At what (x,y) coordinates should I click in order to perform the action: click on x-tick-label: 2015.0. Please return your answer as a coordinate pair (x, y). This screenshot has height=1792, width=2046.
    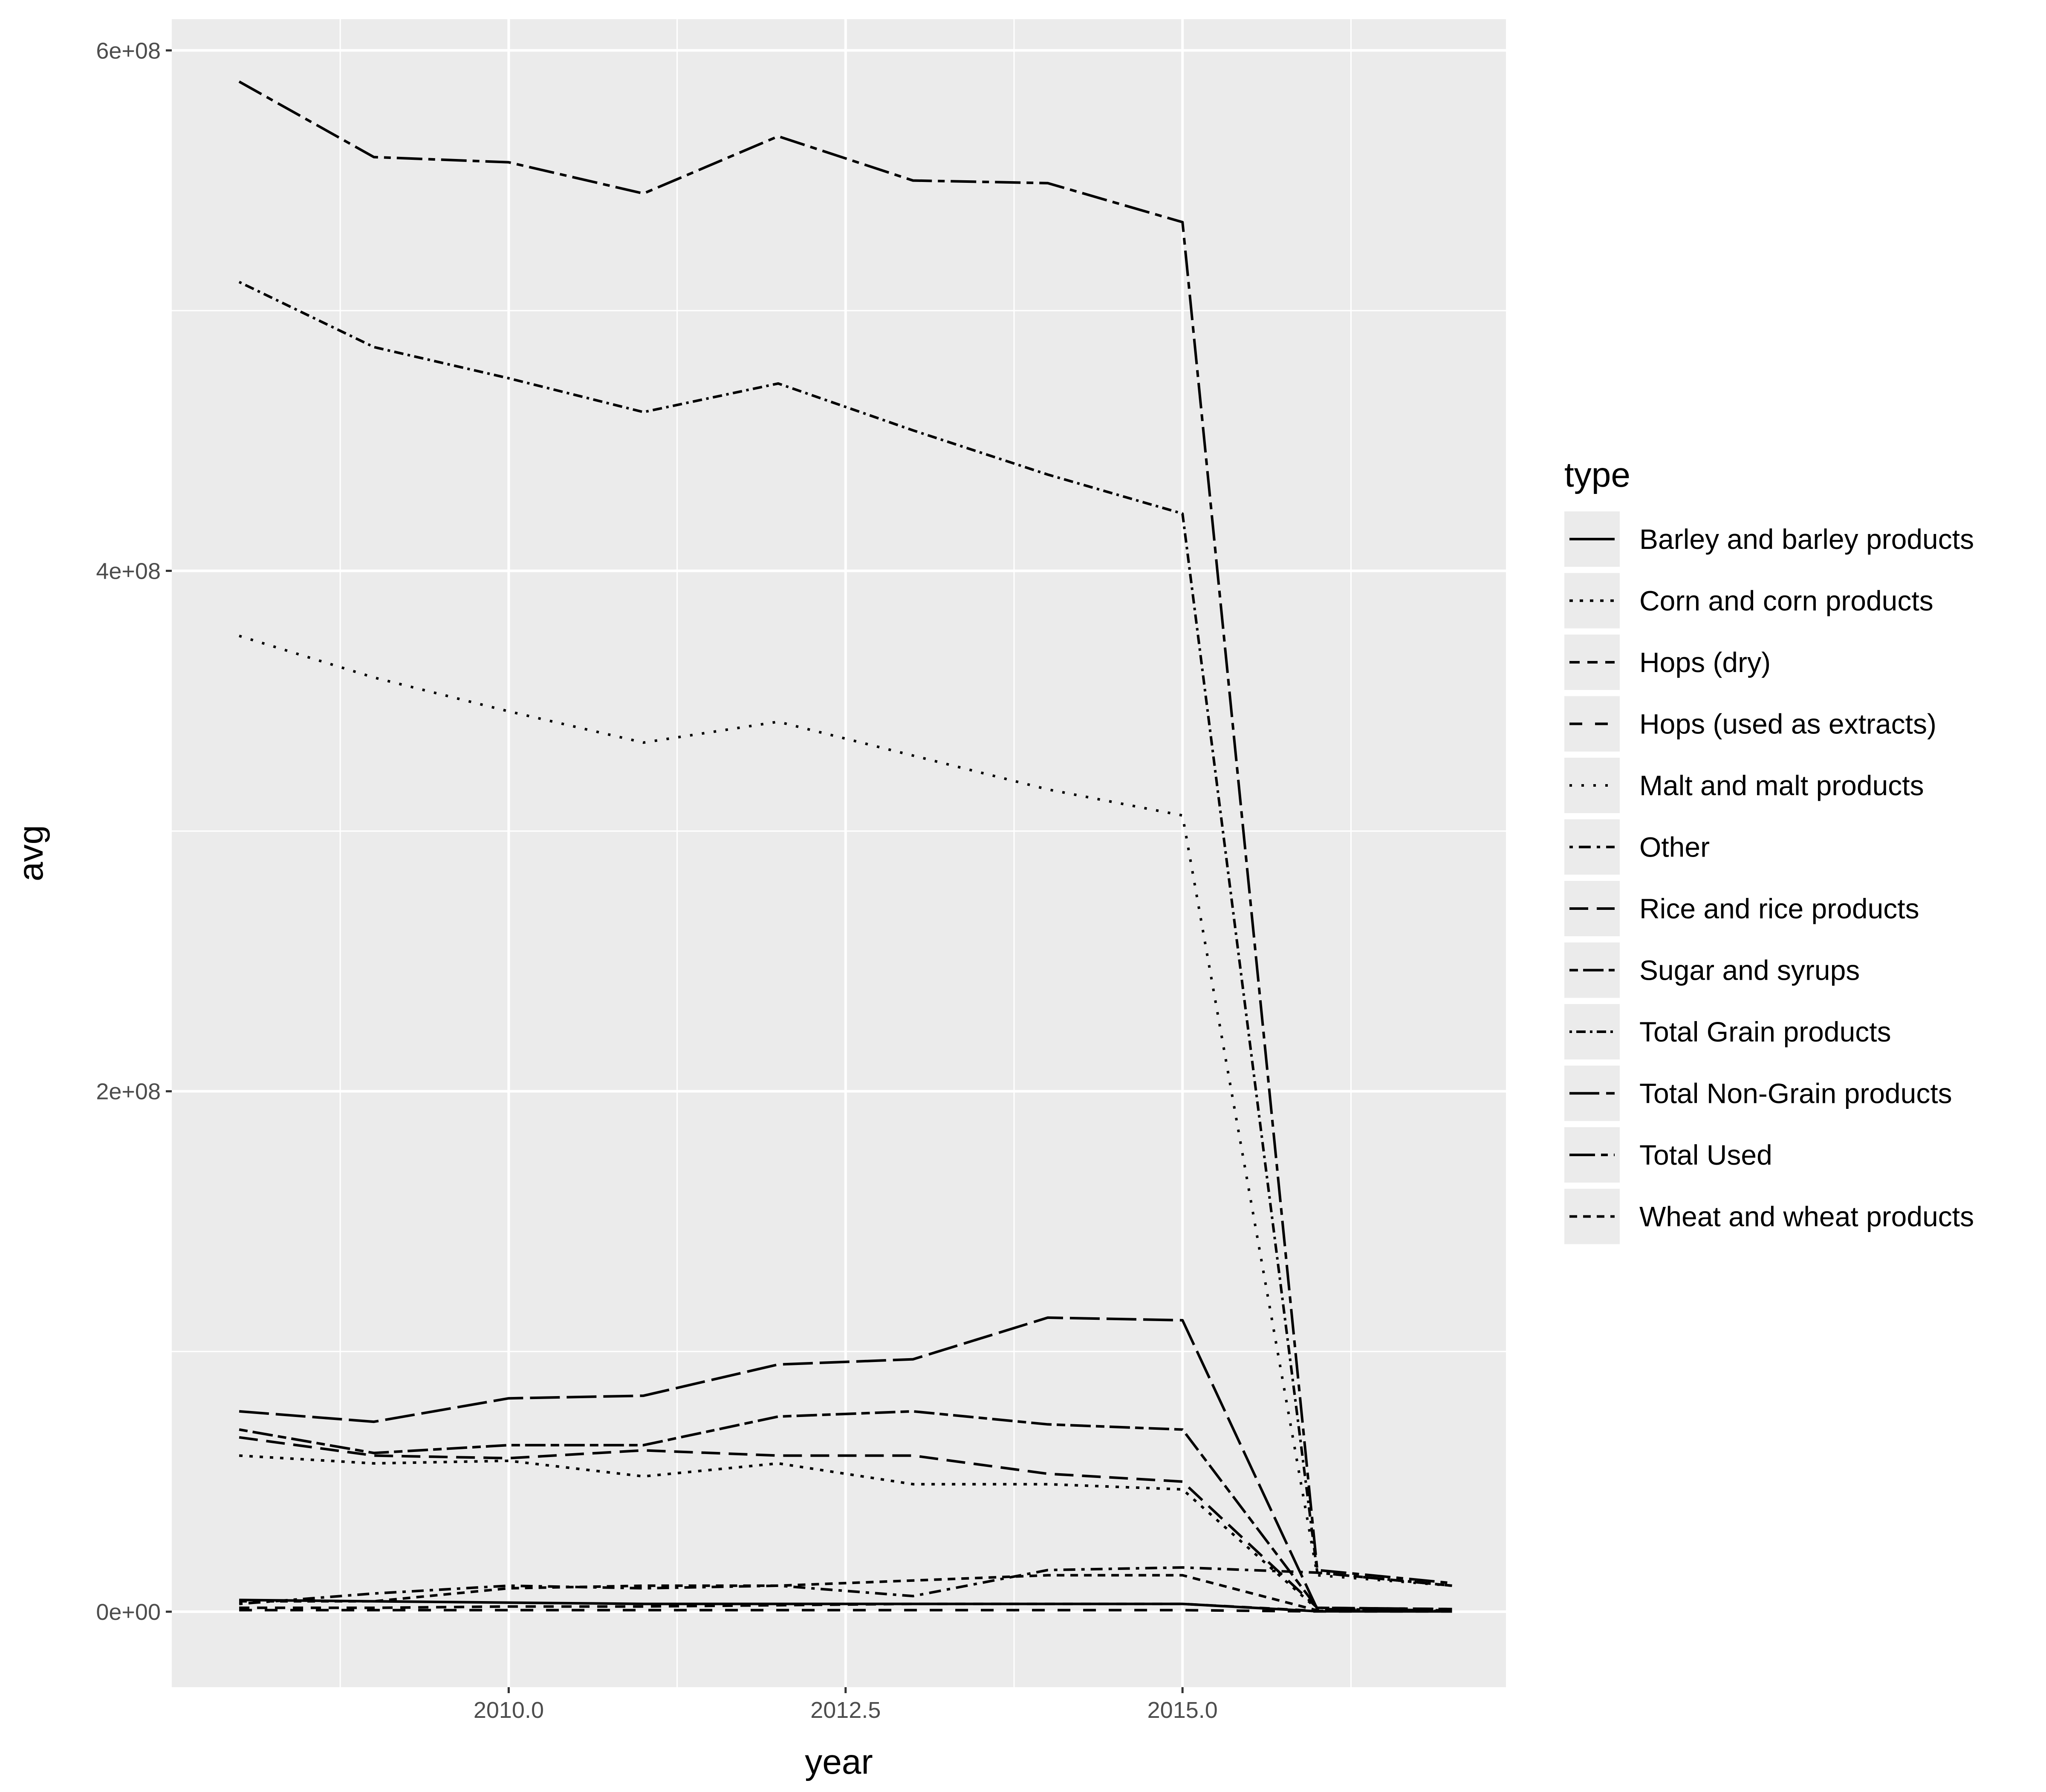
    Looking at the image, I should click on (1183, 1710).